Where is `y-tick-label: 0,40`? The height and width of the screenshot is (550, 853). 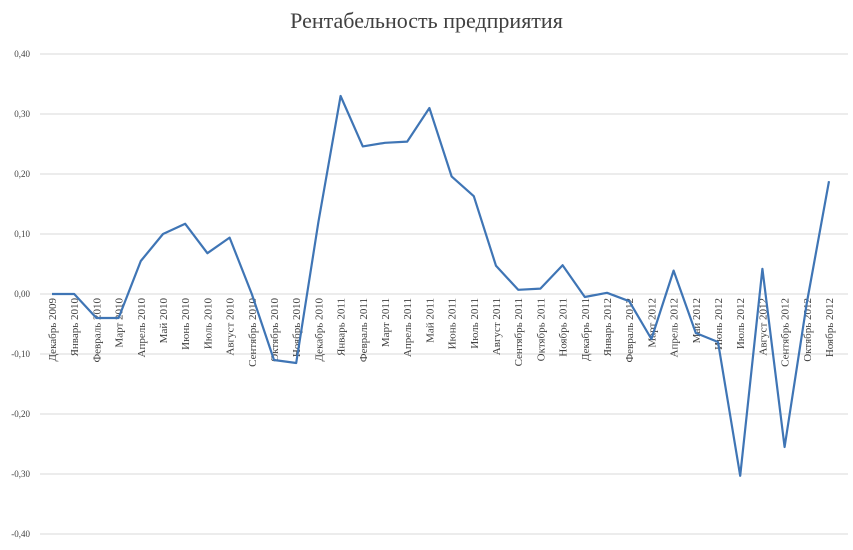 y-tick-label: 0,40 is located at coordinates (22, 54).